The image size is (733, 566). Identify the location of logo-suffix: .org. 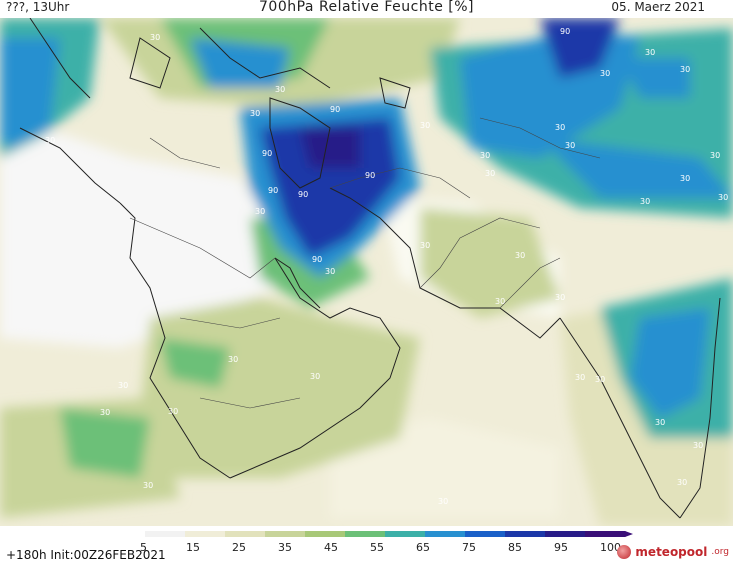
(720, 552).